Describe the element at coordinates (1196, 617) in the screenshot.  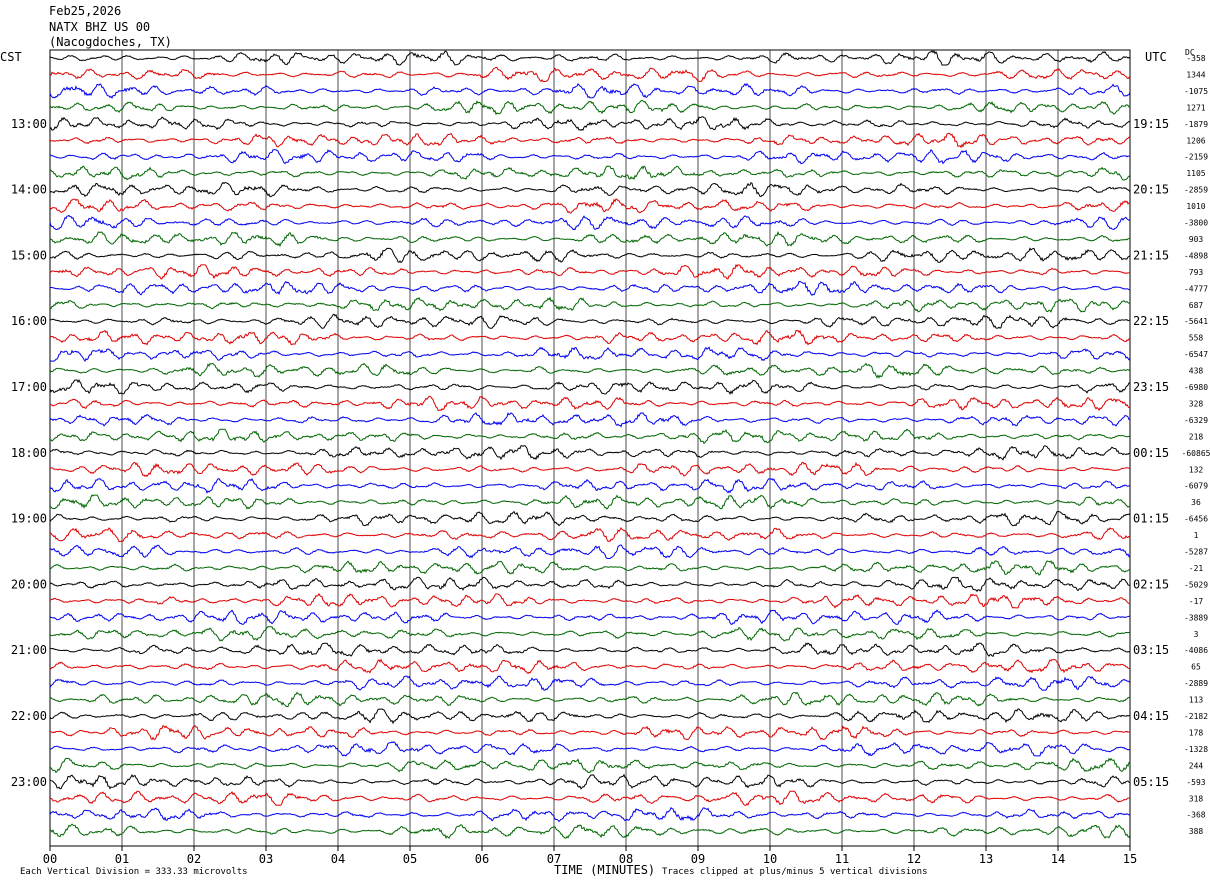
I see `dc-offset-label: -3889` at that location.